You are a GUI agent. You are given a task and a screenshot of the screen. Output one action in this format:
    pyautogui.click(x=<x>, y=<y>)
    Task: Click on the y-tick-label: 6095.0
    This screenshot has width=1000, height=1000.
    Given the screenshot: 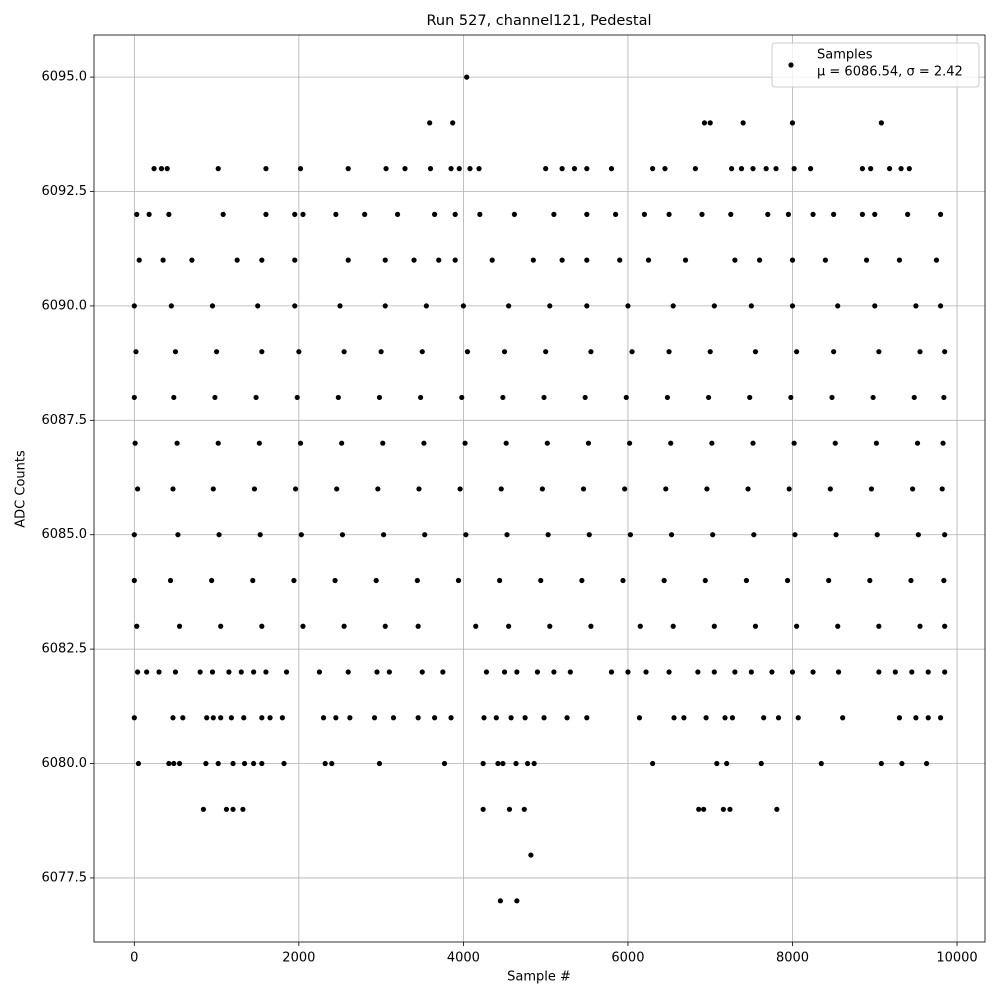 What is the action you would take?
    pyautogui.click(x=65, y=77)
    